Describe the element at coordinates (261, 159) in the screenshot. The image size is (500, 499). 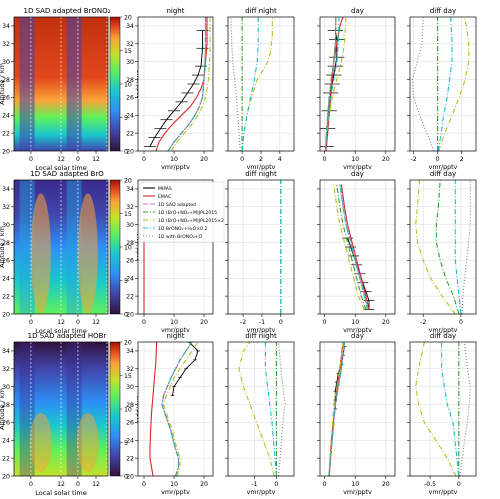
I see `x-tick-label: 2` at that location.